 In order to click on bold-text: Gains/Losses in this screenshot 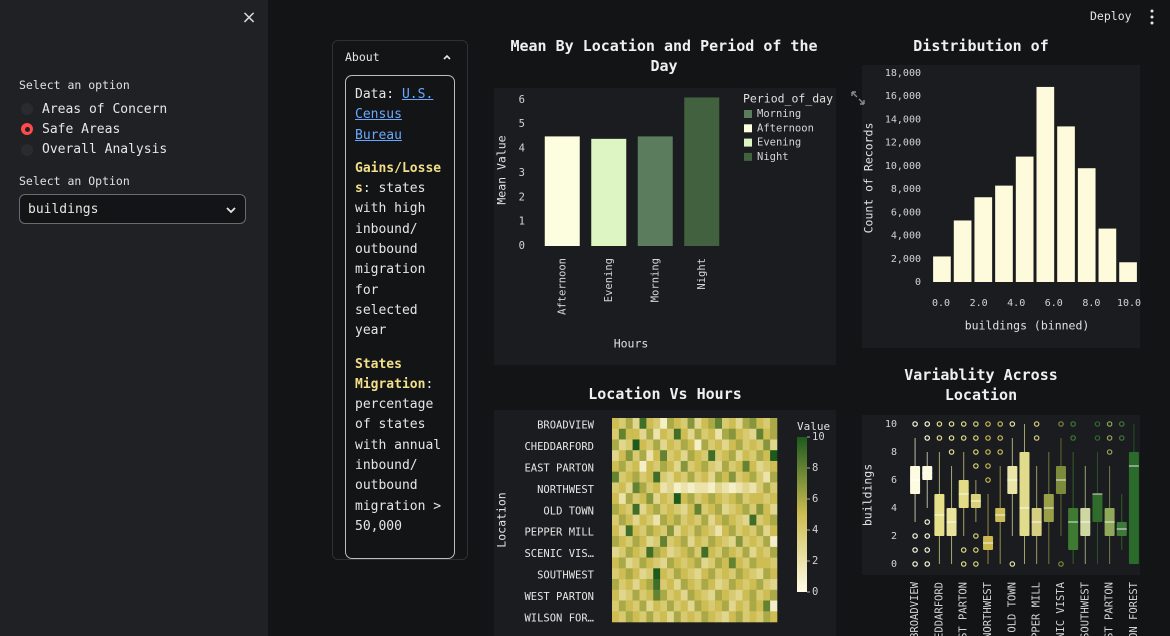, I will do `click(398, 178)`.